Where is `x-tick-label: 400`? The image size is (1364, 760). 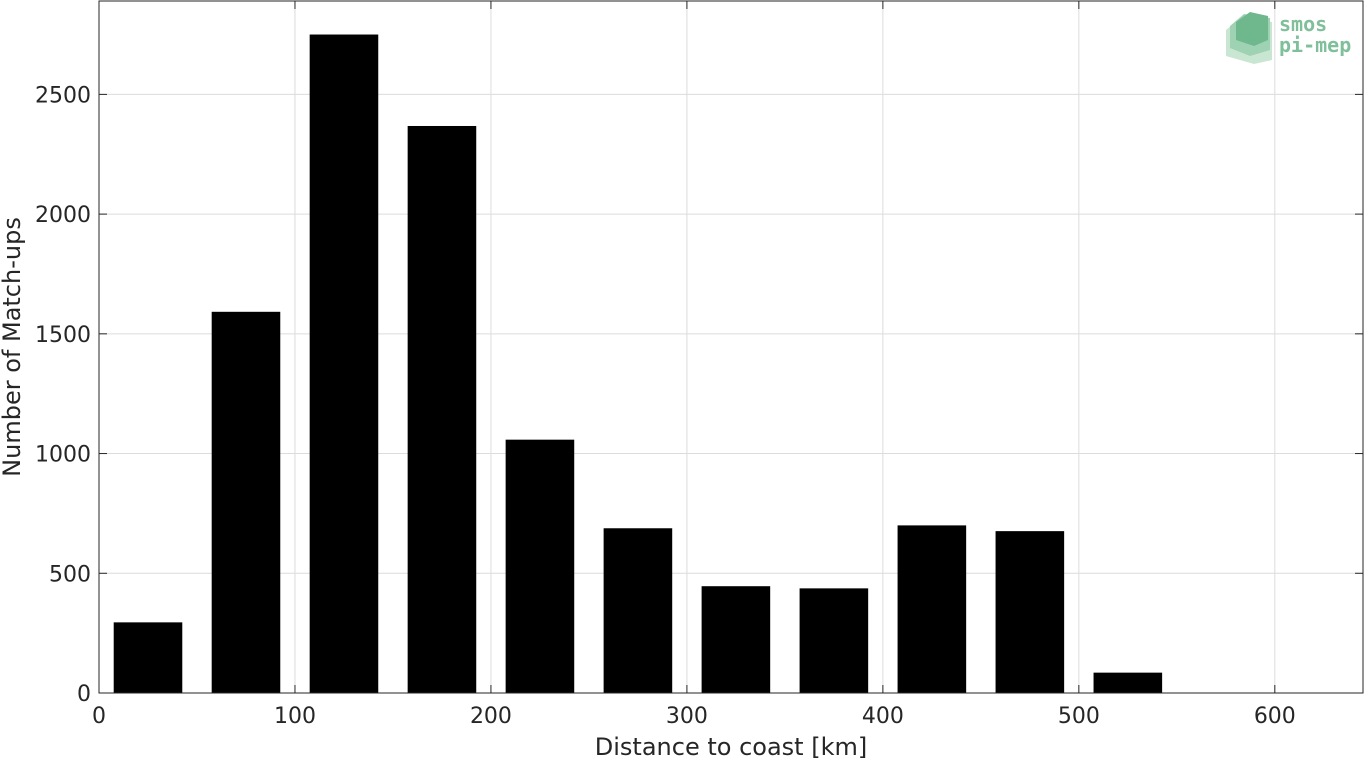 x-tick-label: 400 is located at coordinates (883, 716).